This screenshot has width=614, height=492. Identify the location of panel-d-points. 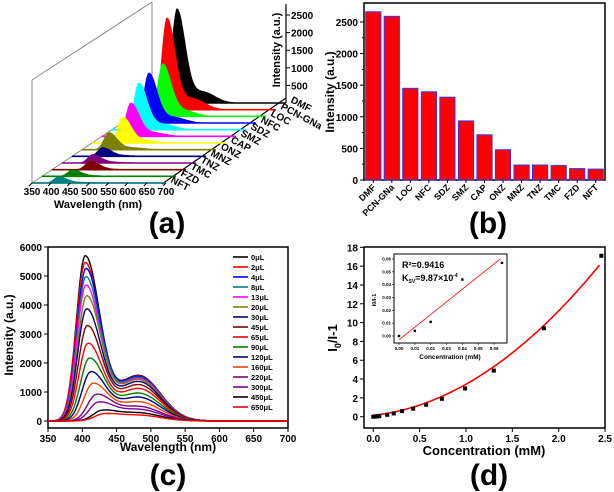
(487, 336).